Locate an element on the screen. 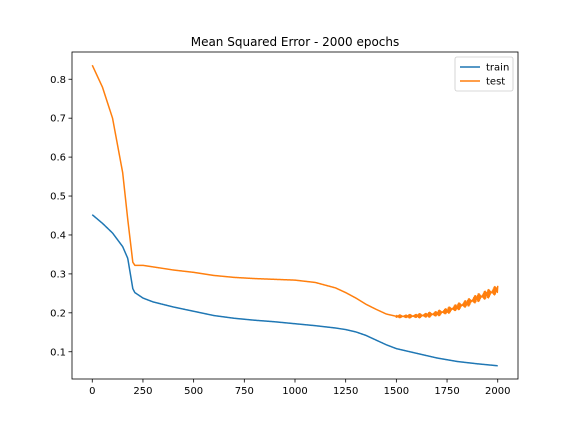 The height and width of the screenshot is (432, 576). x-tick-label: 500 is located at coordinates (193, 391).